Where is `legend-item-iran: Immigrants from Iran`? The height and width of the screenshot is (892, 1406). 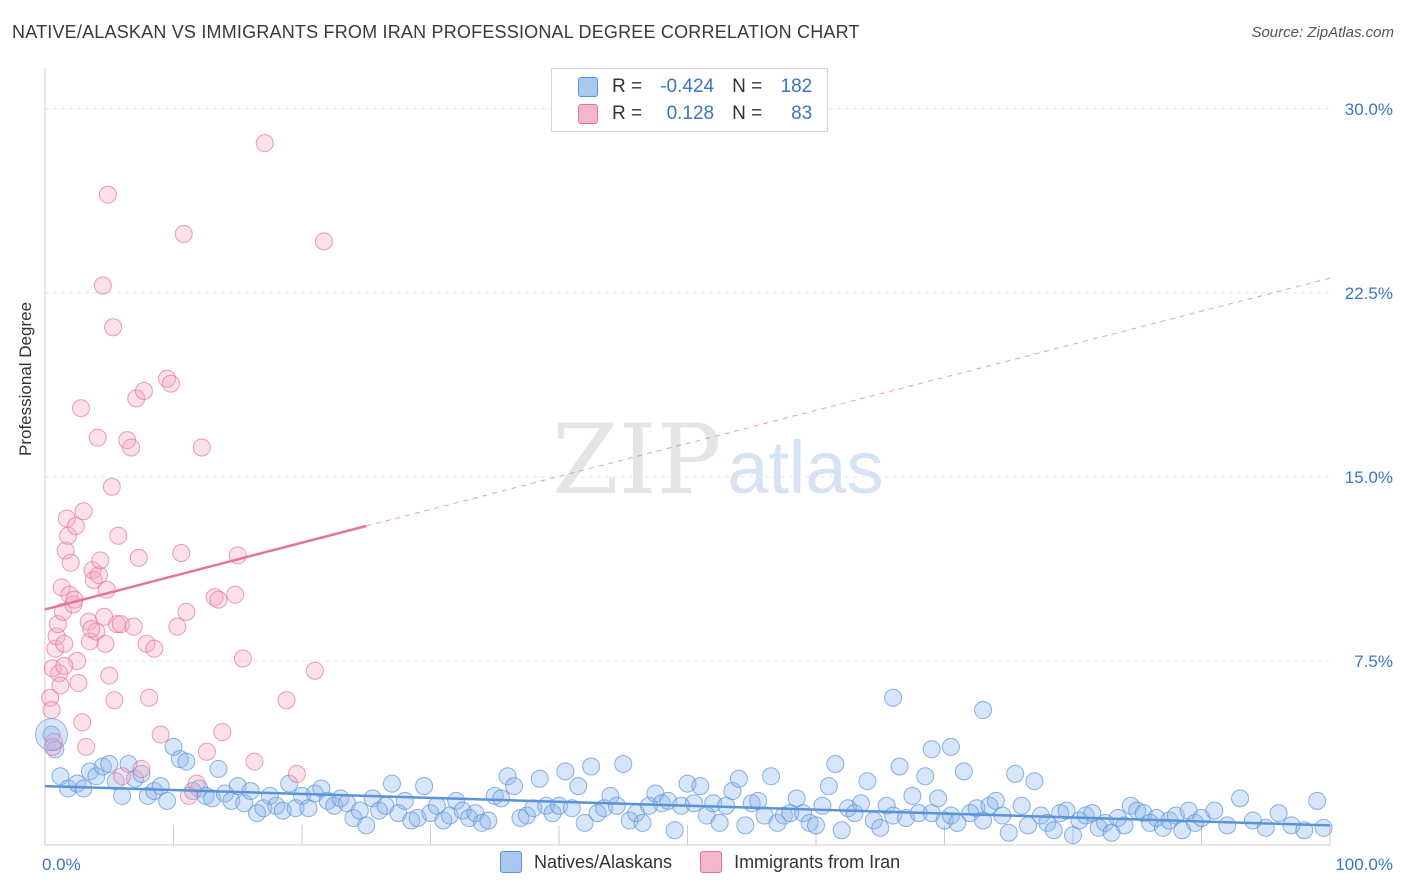 legend-item-iran: Immigrants from Iran is located at coordinates (800, 862).